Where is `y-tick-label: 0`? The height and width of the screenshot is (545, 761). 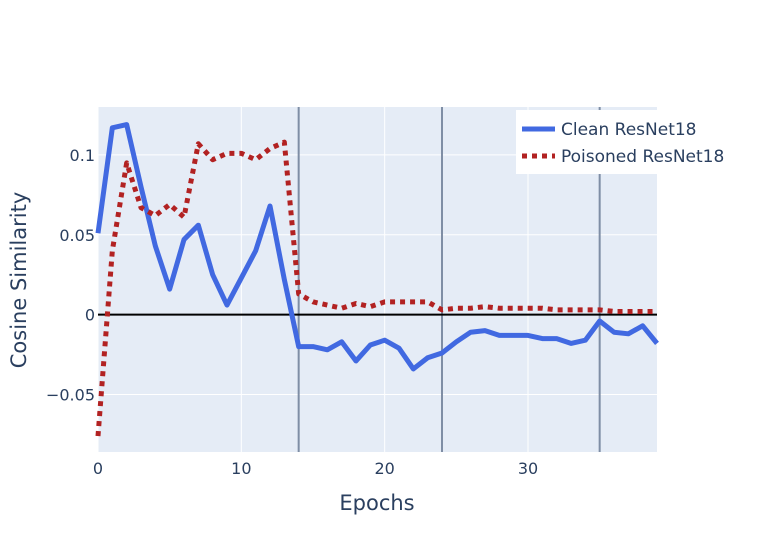
y-tick-label: 0 is located at coordinates (90, 315).